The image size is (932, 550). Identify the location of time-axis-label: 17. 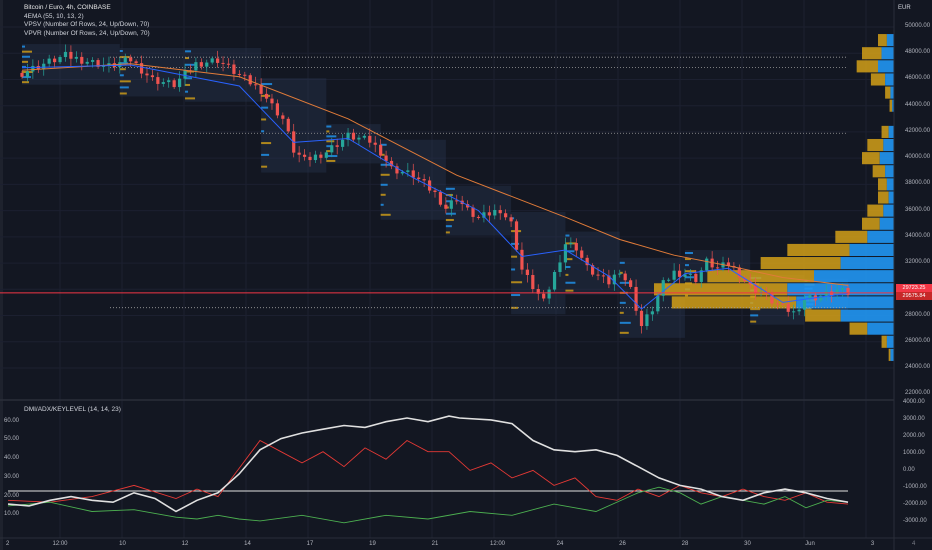
(310, 544).